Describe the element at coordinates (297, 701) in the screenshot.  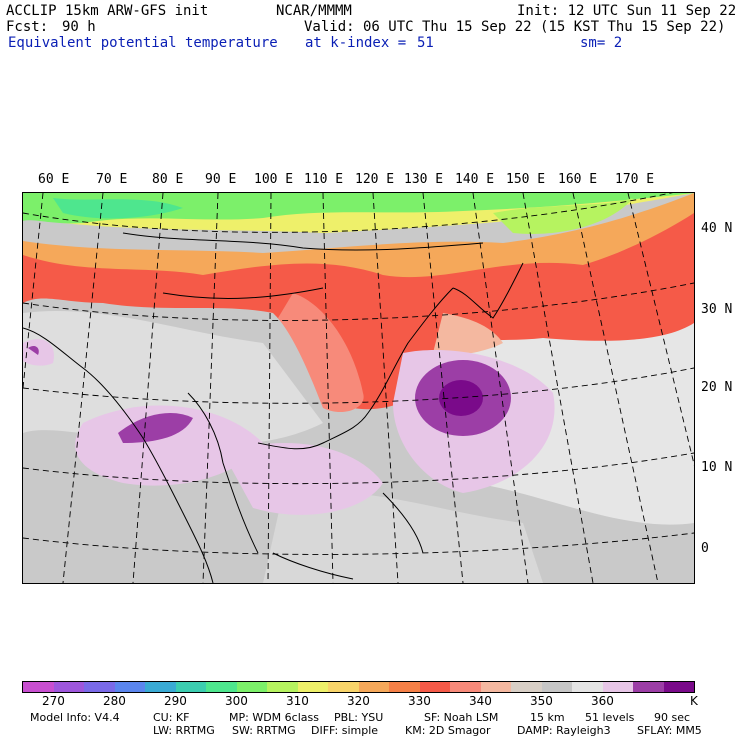
I see `colorbar-tick: 310` at that location.